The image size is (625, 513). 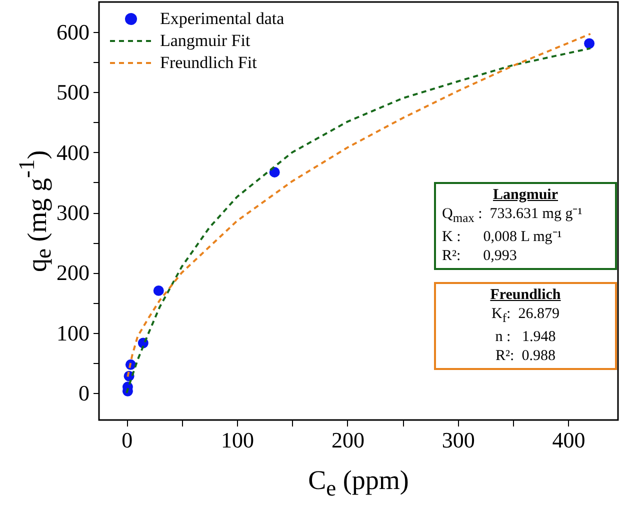 What do you see at coordinates (525, 337) in the screenshot?
I see `annotation: n : 1.948` at bounding box center [525, 337].